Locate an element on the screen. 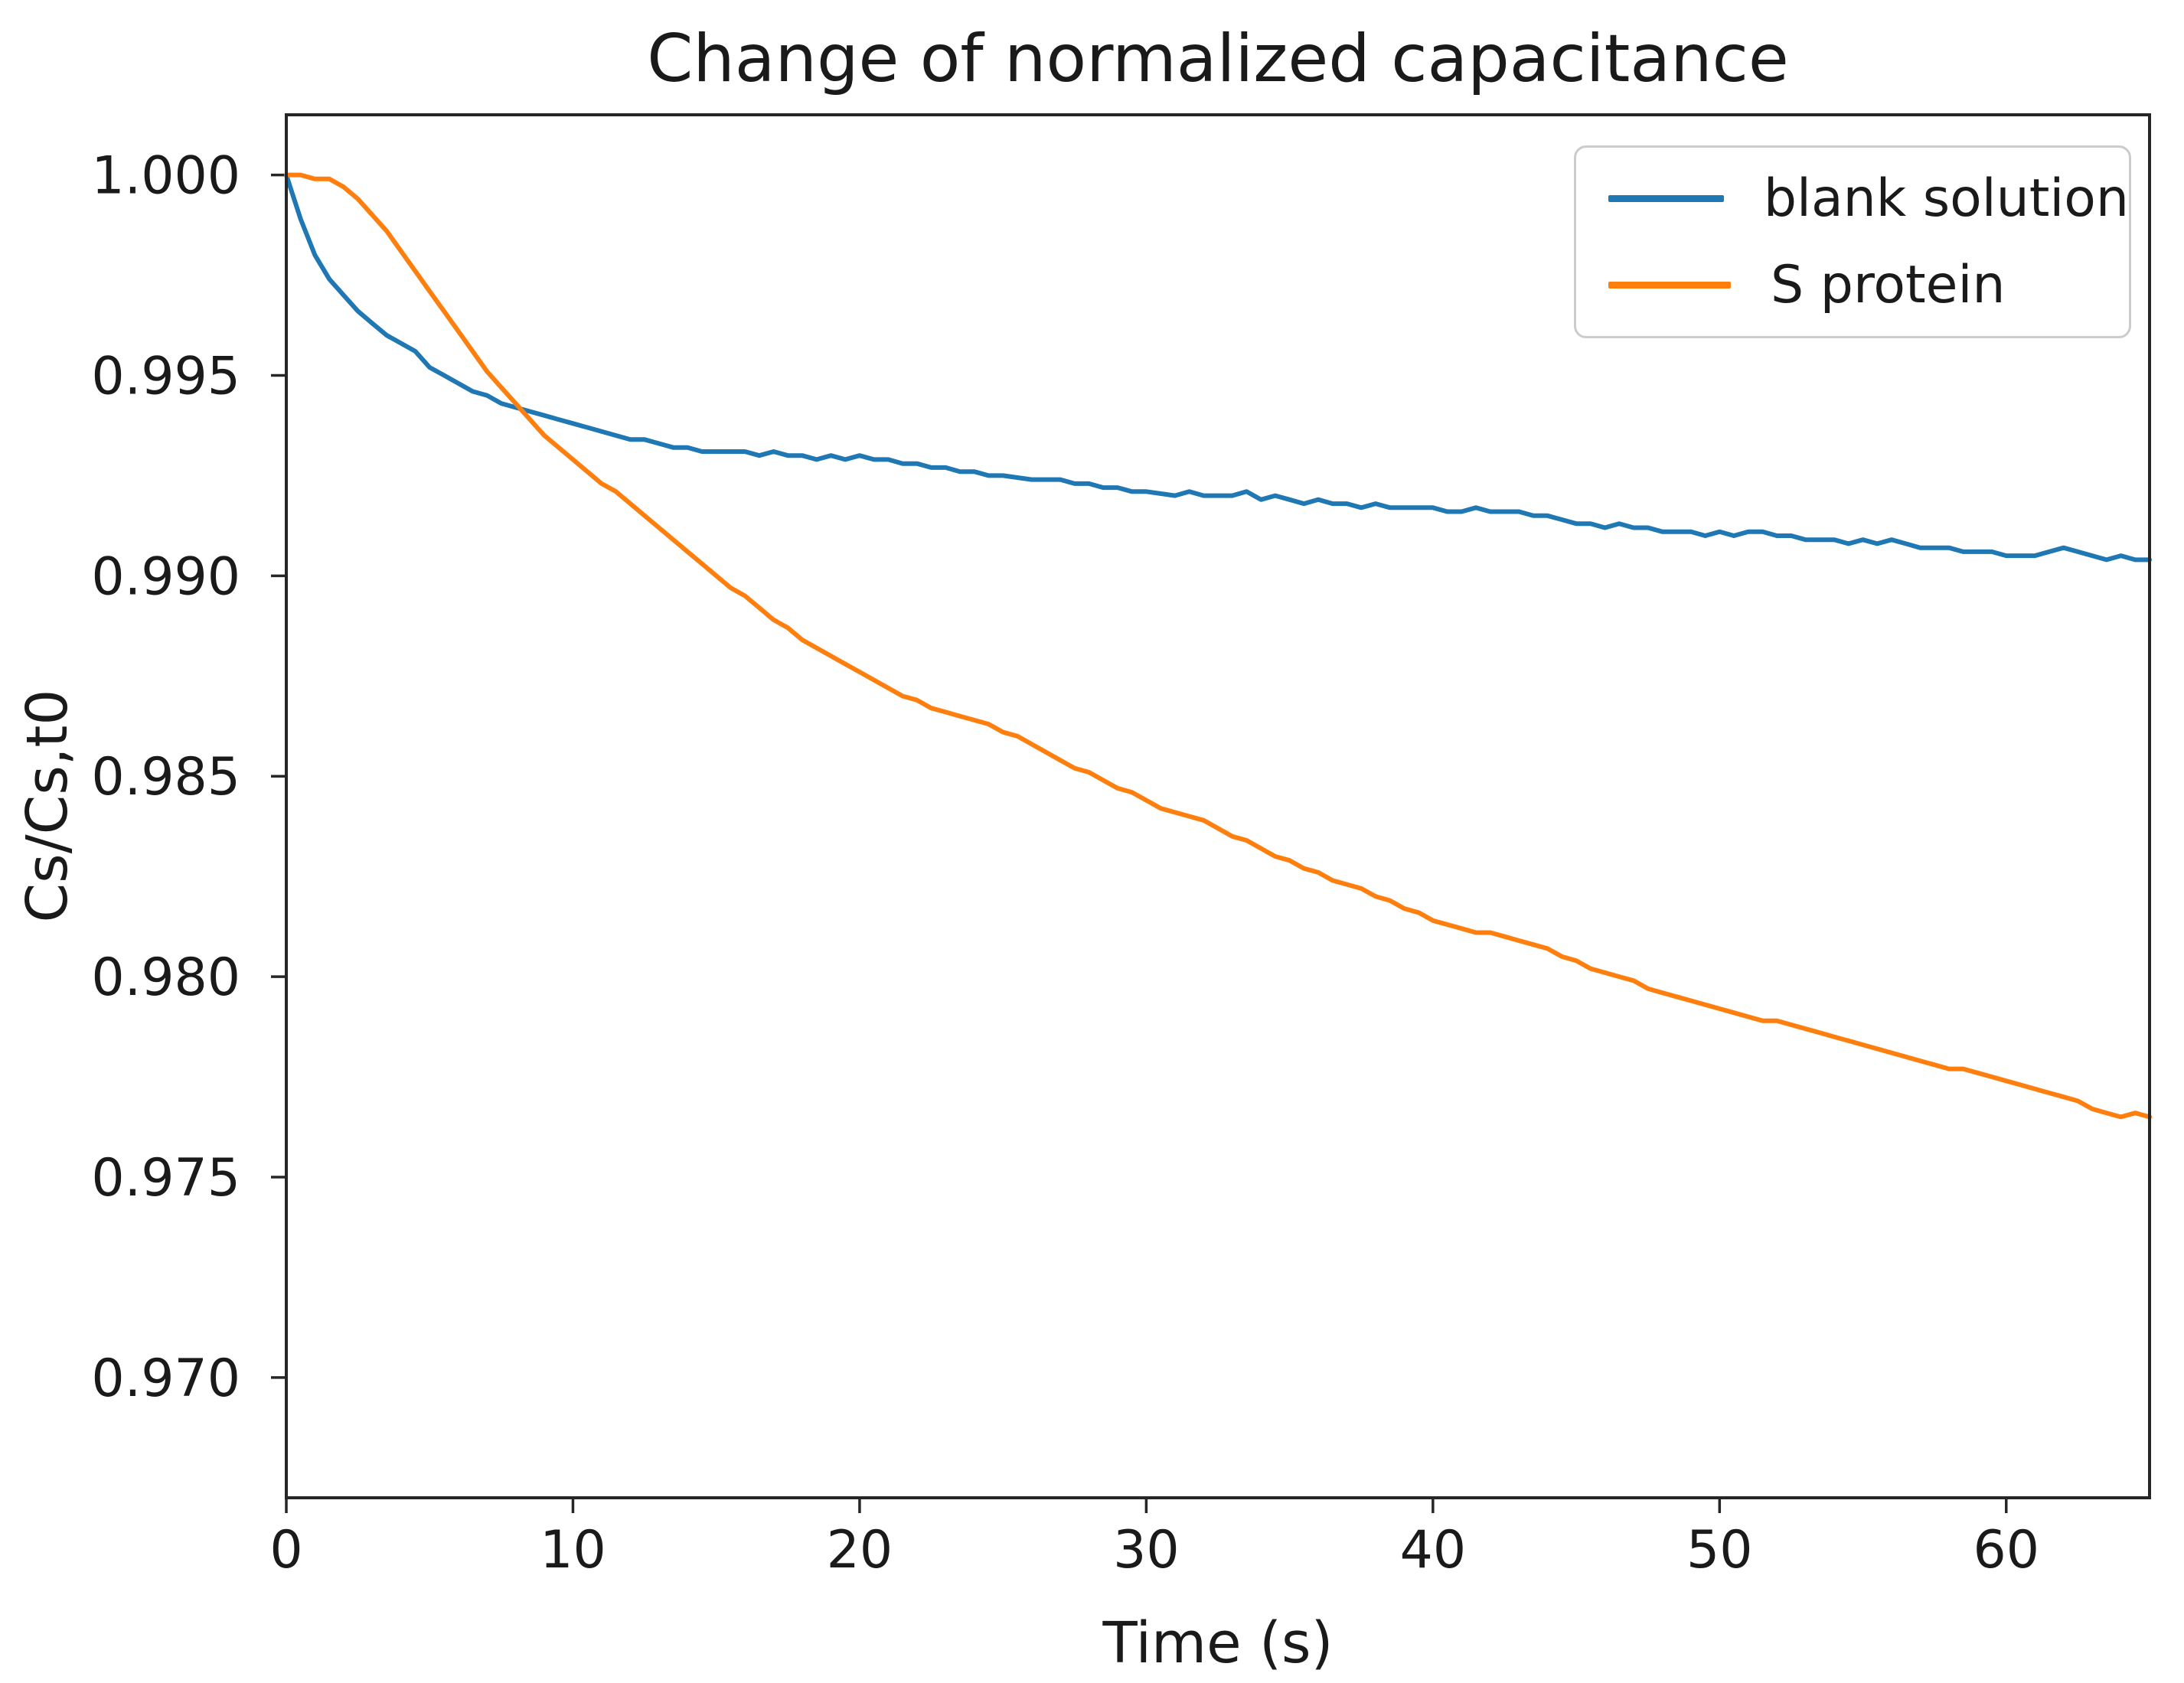  x-tick-label-40: 40 is located at coordinates (1433, 1550).